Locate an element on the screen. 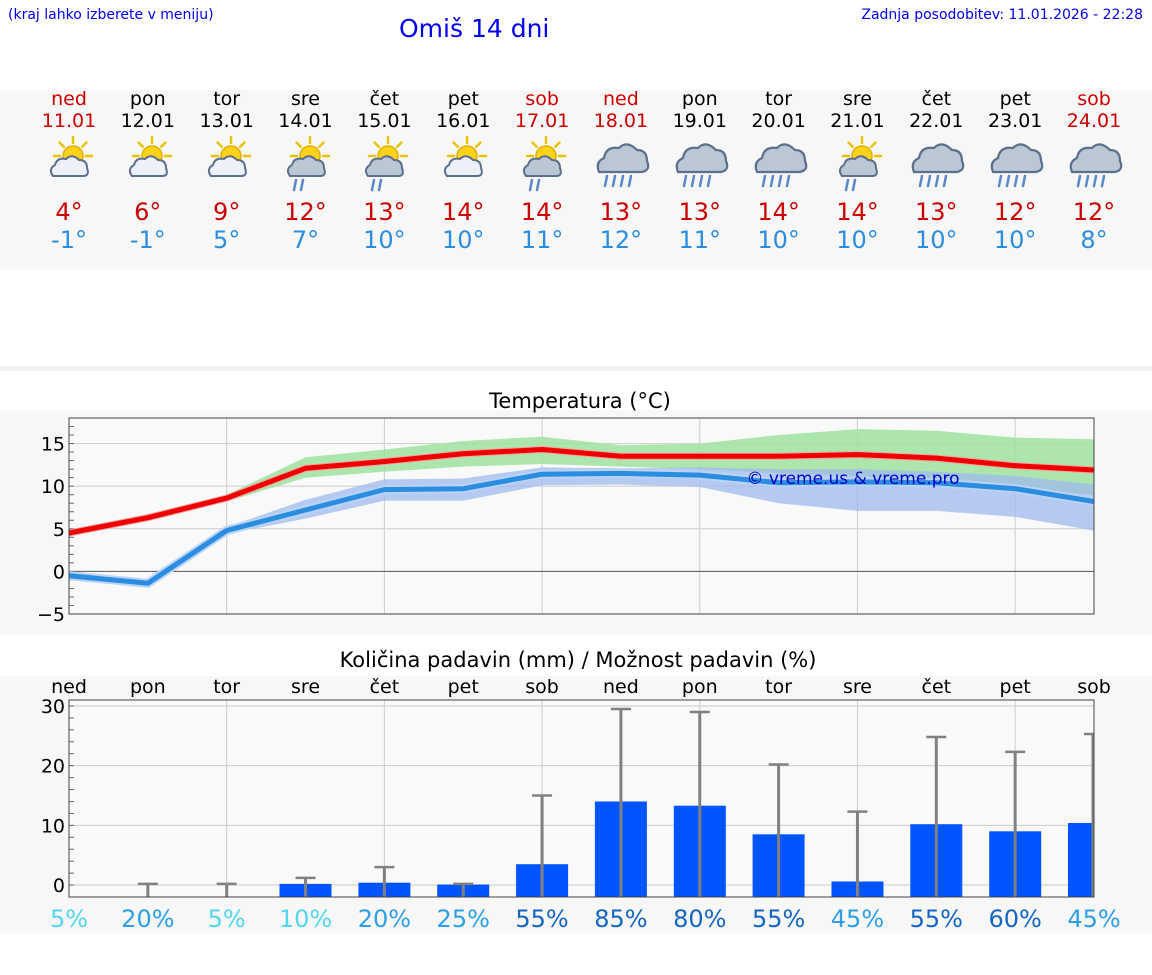 This screenshot has height=975, width=1152. day-name: tor is located at coordinates (779, 99).